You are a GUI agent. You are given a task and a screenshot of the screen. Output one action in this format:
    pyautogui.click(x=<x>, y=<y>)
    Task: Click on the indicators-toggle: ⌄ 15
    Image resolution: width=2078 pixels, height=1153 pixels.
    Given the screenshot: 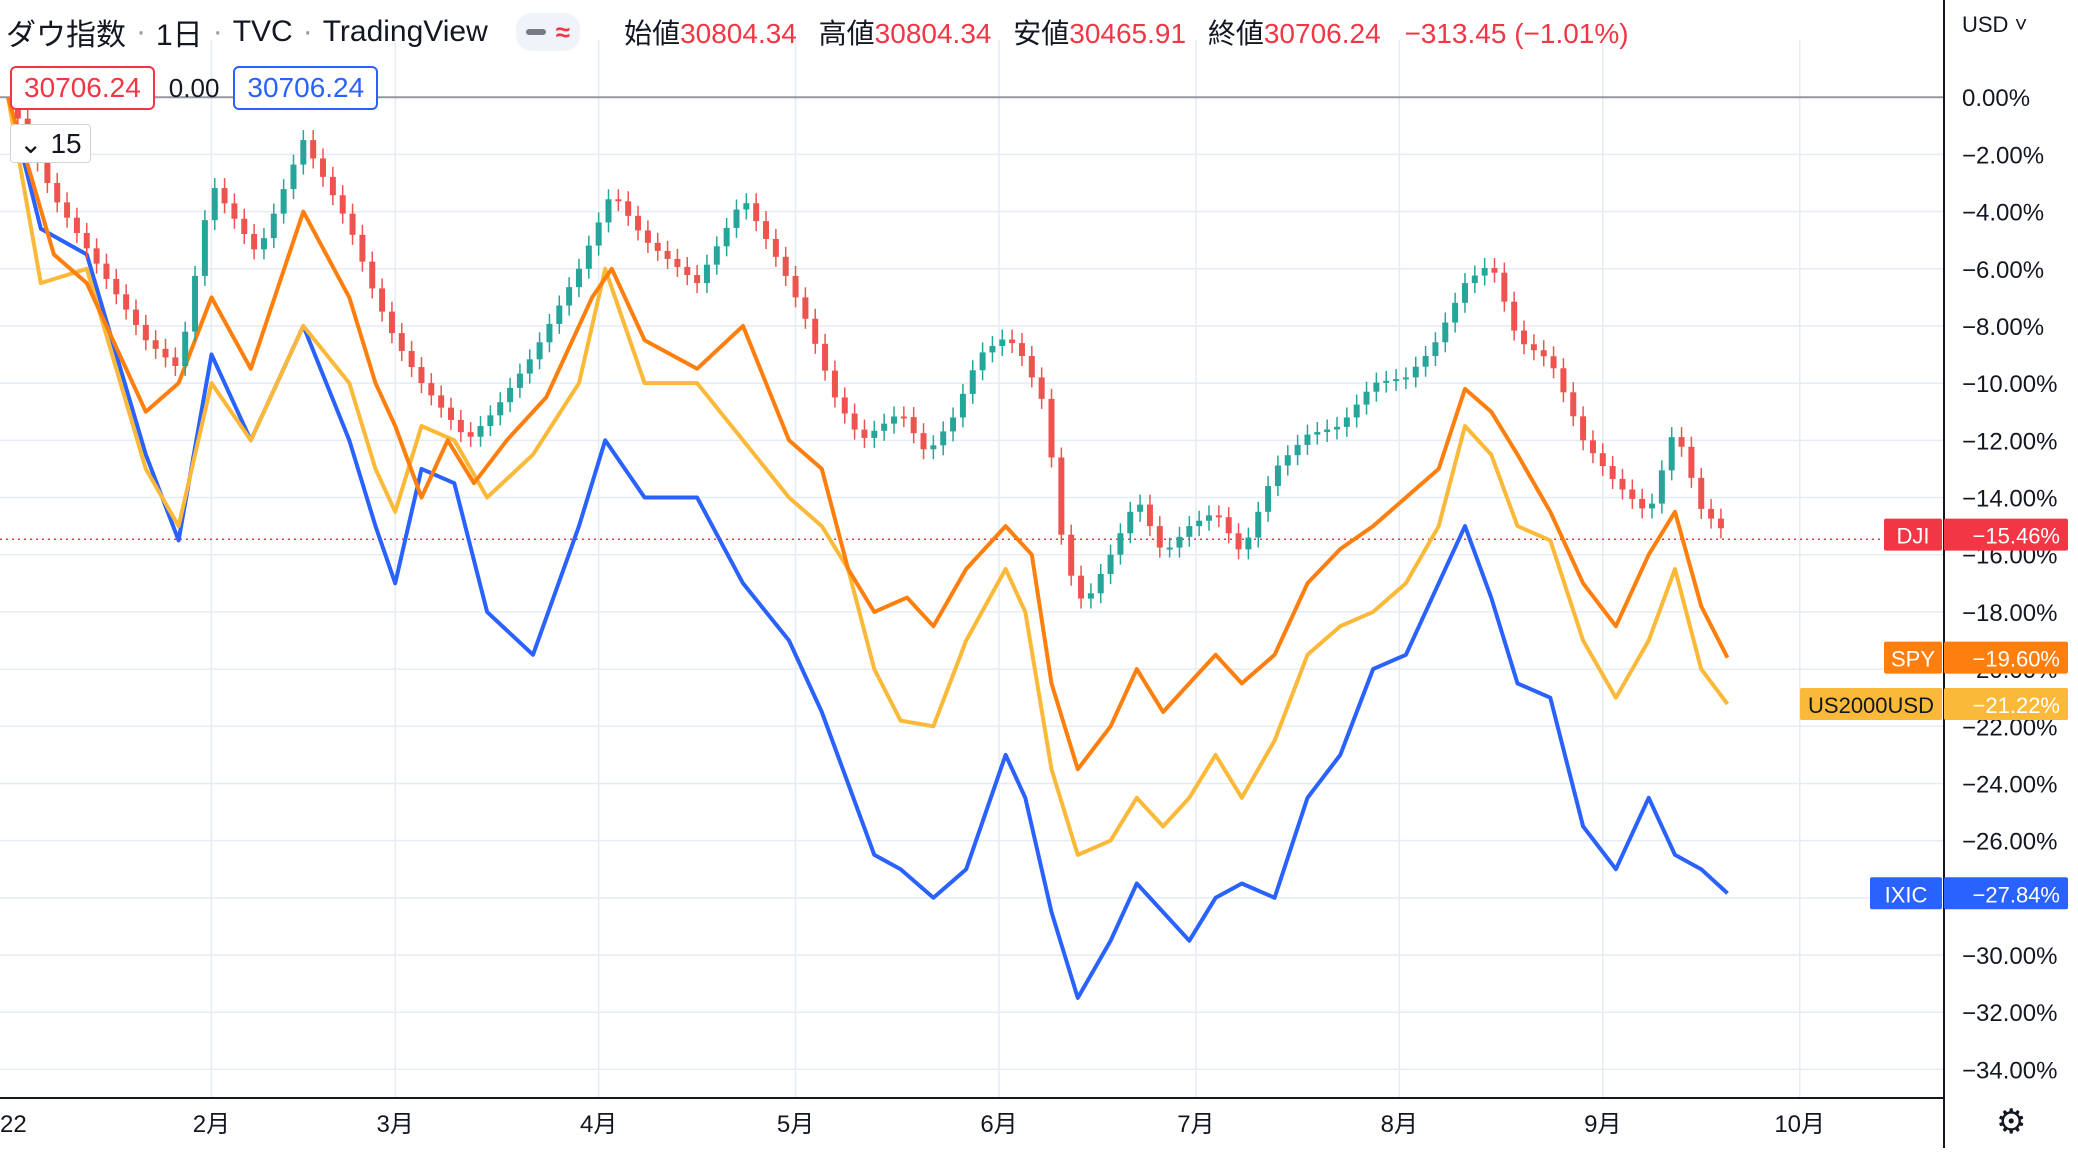 What is the action you would take?
    pyautogui.click(x=50, y=143)
    